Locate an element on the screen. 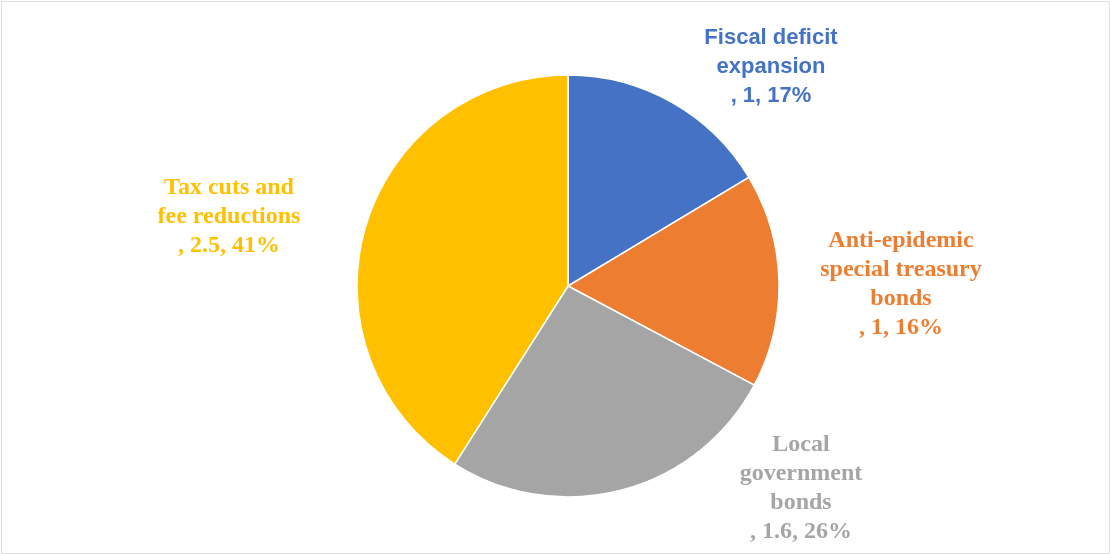  data-label: , 2.5, 41% is located at coordinates (229, 244).